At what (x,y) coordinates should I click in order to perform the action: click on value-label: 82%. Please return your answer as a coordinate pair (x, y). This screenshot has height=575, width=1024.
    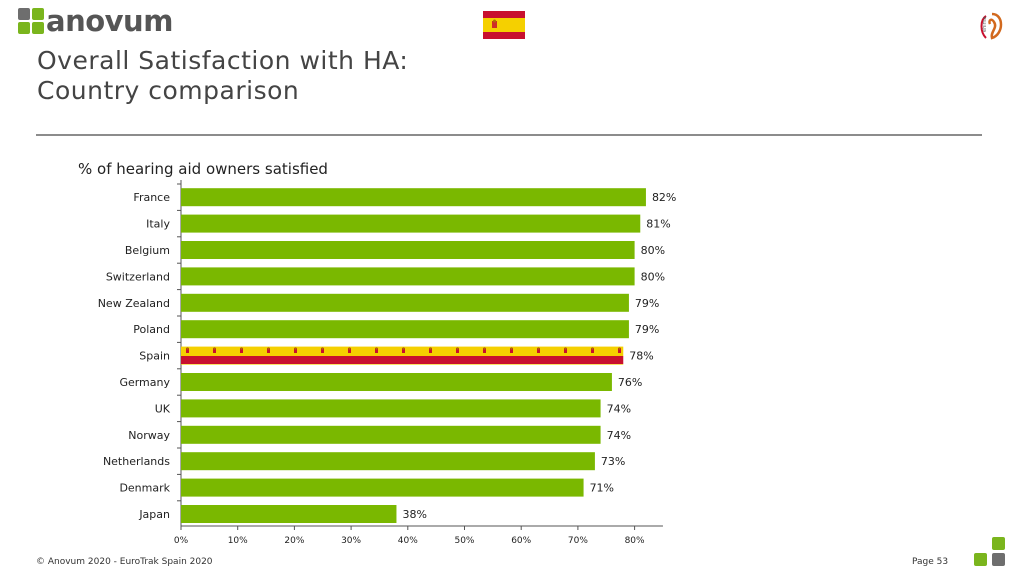
    Looking at the image, I should click on (664, 197).